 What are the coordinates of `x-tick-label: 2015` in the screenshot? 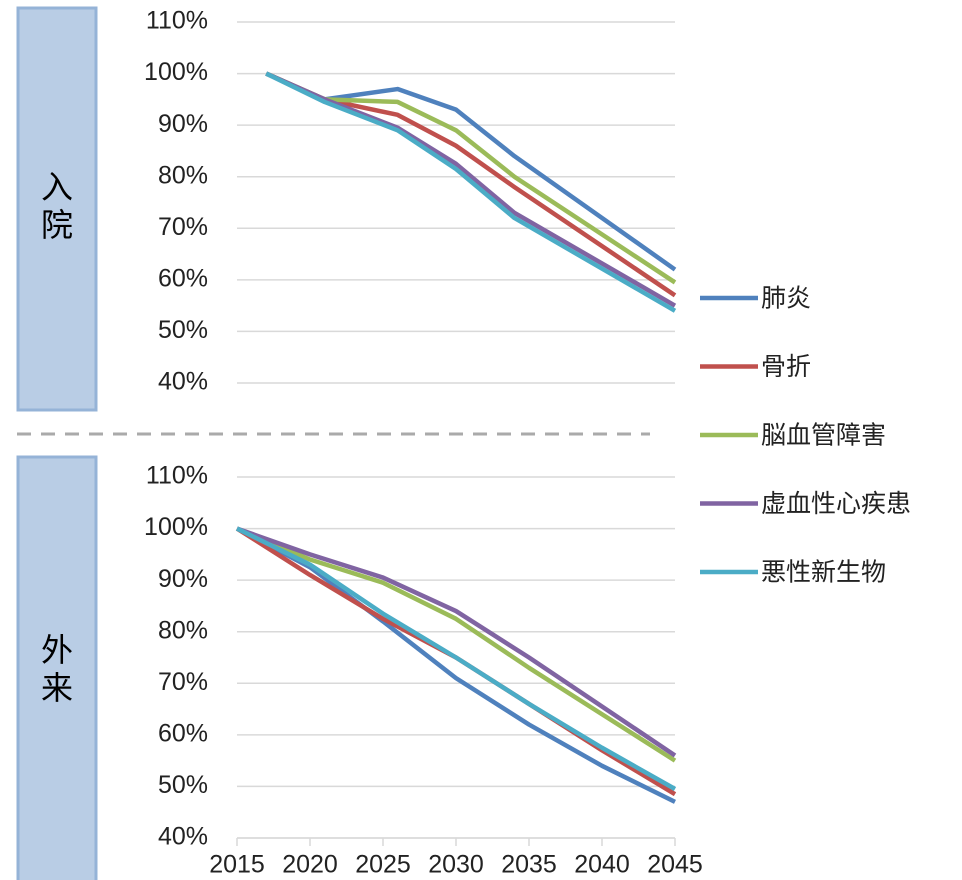 It's located at (237, 865).